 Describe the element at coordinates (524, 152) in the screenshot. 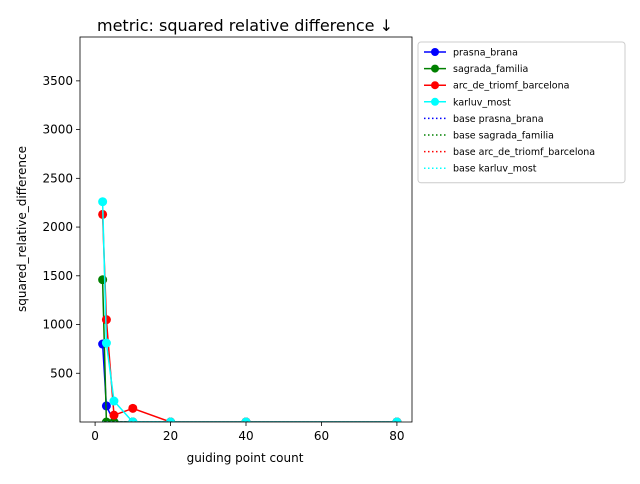

I see `legend-label: base arc_de_triomf_barcelona` at that location.